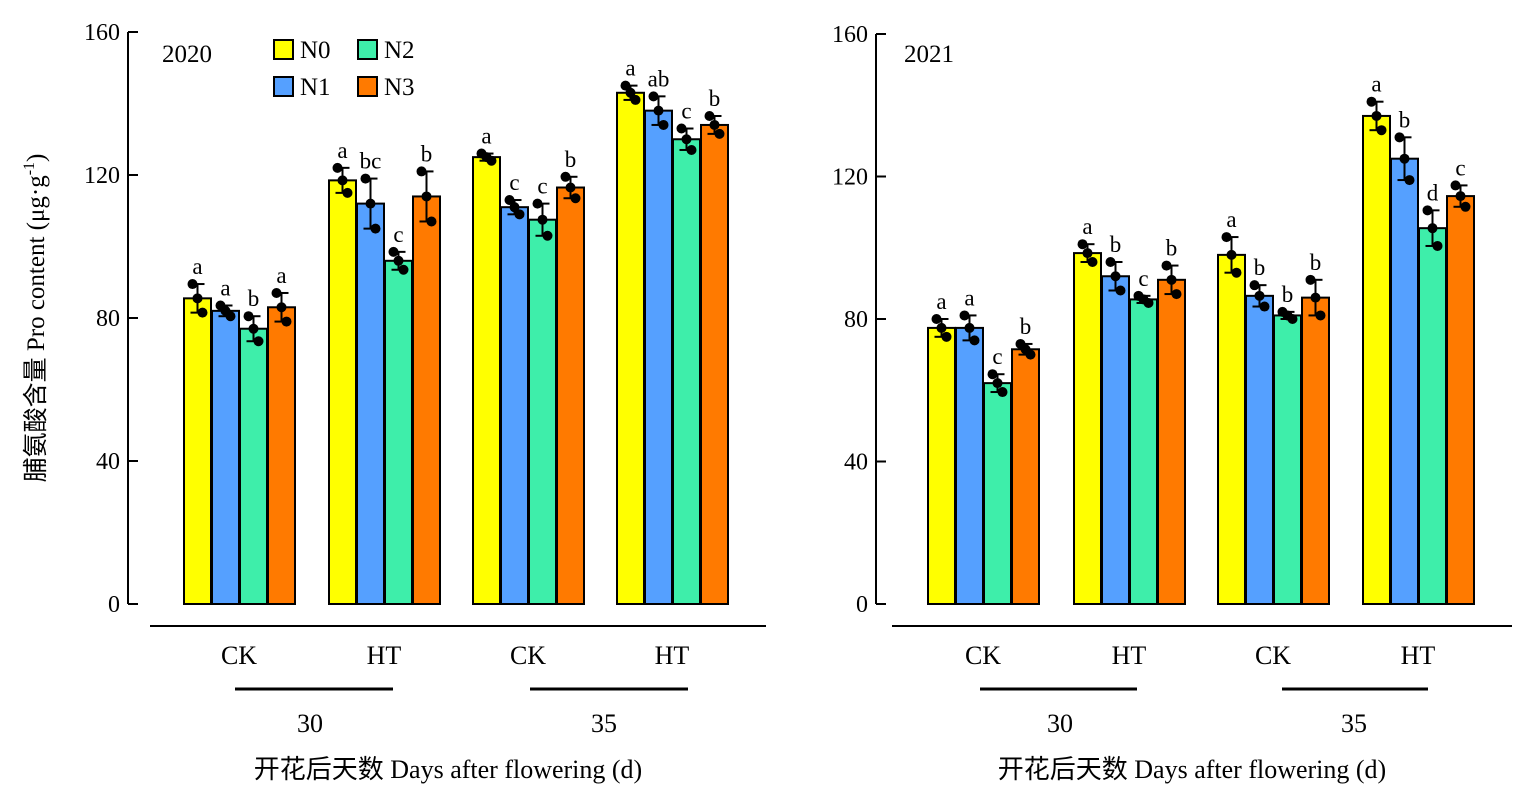 This screenshot has width=1530, height=802. Describe the element at coordinates (399, 50) in the screenshot. I see `legend-label-N2: N2` at that location.